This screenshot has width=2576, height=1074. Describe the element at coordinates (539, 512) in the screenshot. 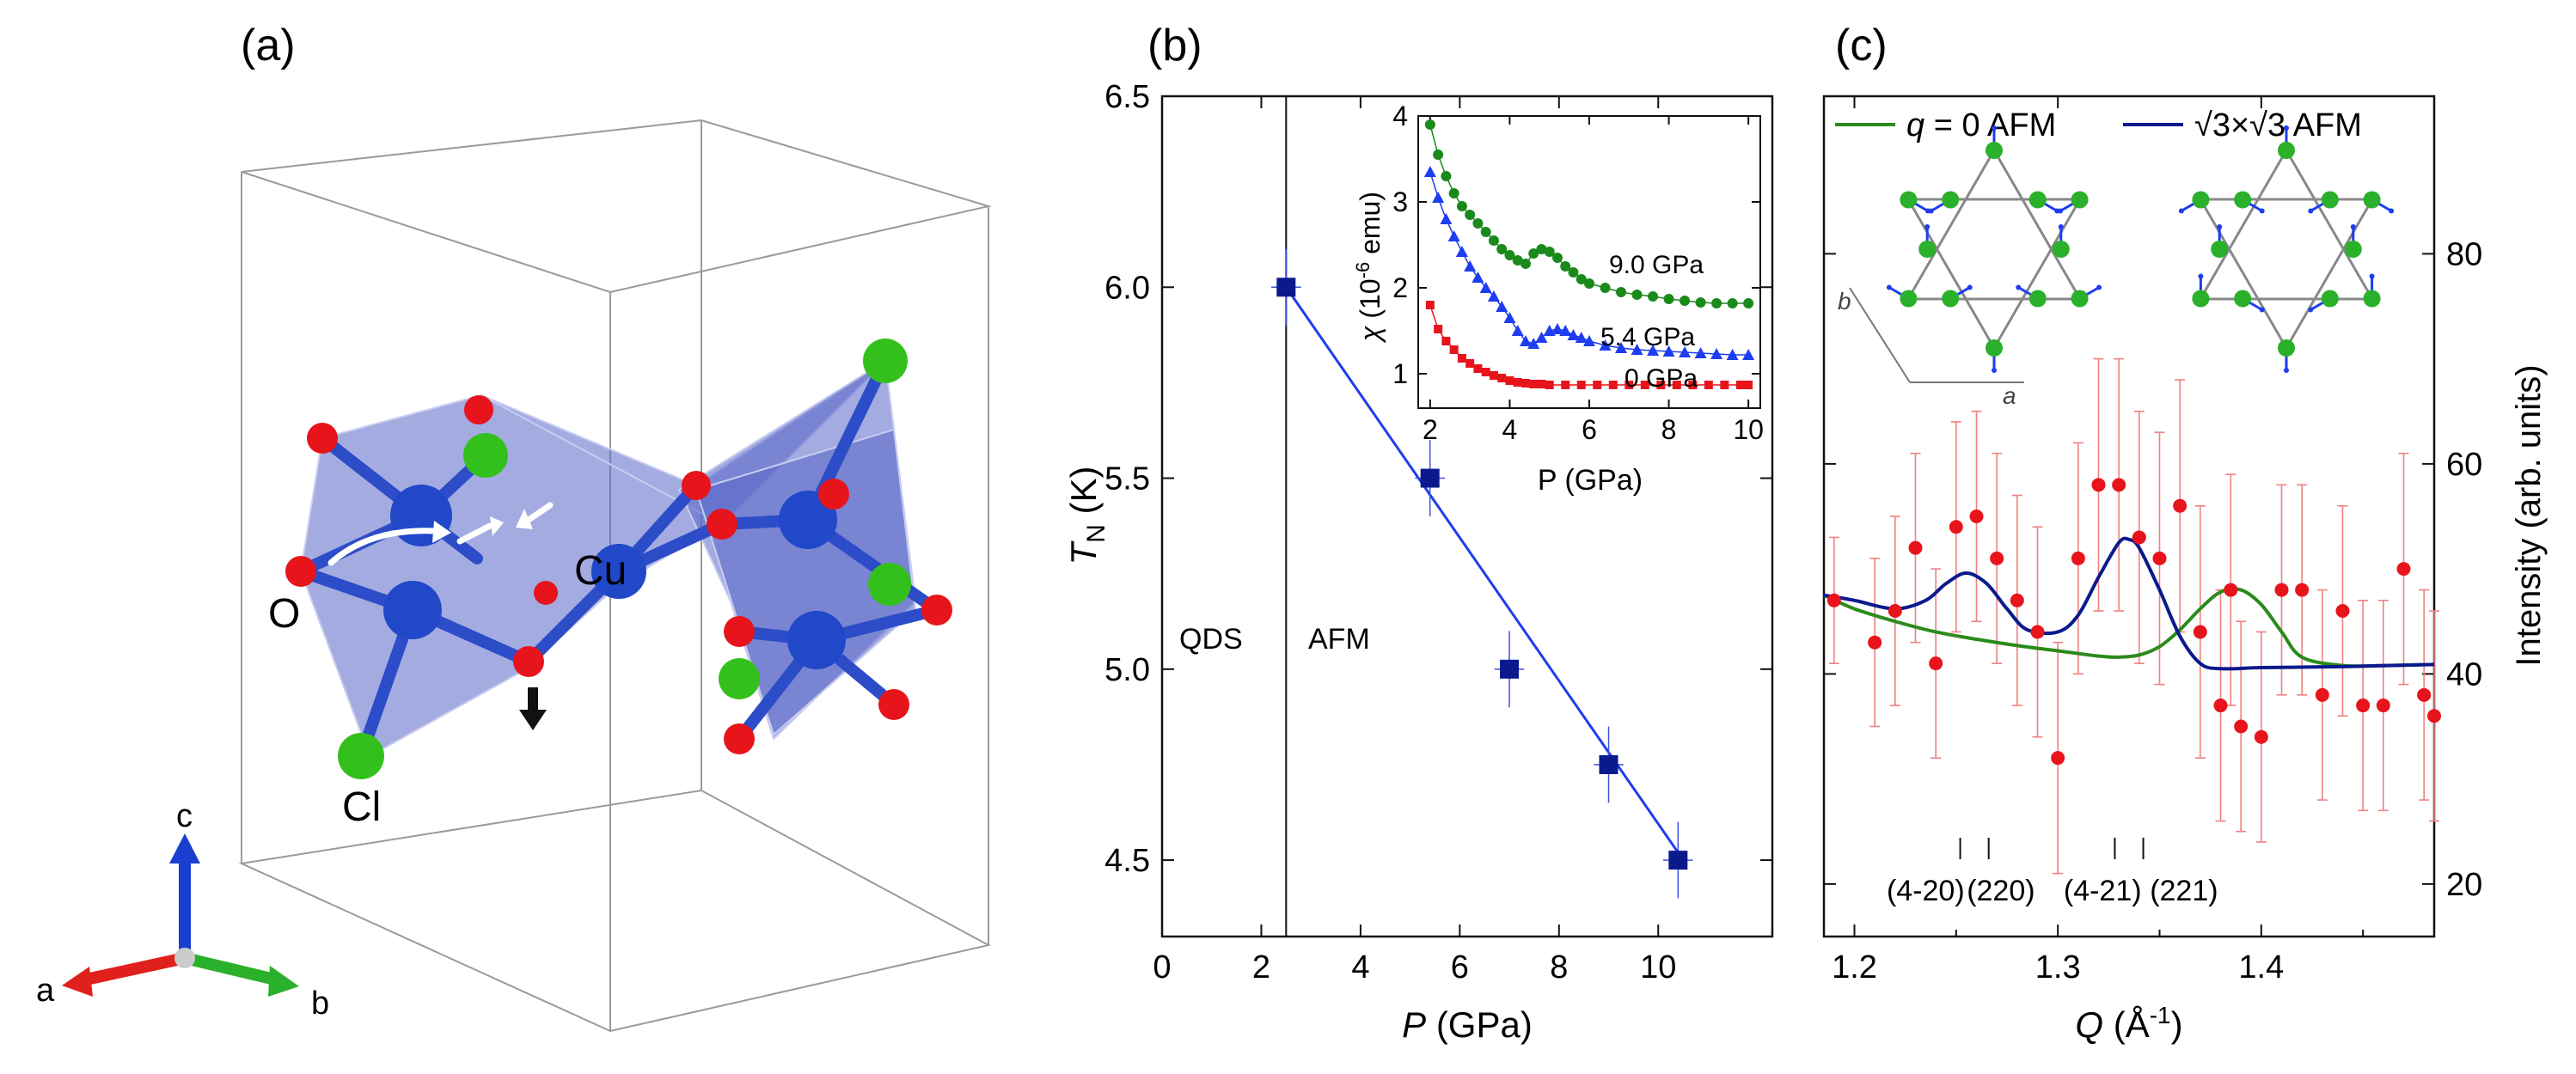

I see `arrow-icon` at that location.